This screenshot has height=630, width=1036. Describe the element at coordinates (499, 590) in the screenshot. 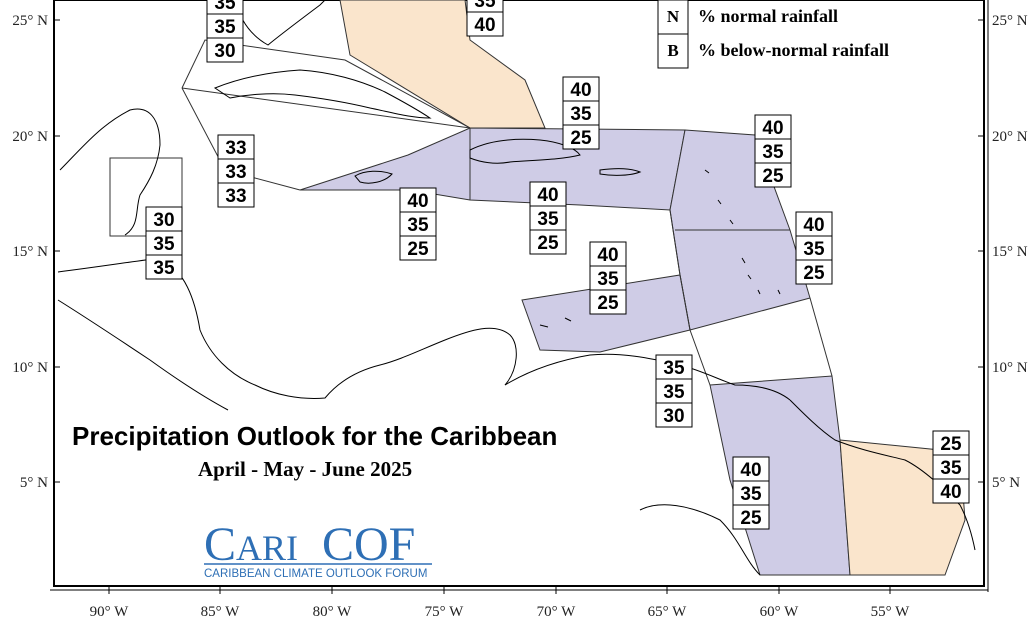

I see `lon-ticks` at that location.